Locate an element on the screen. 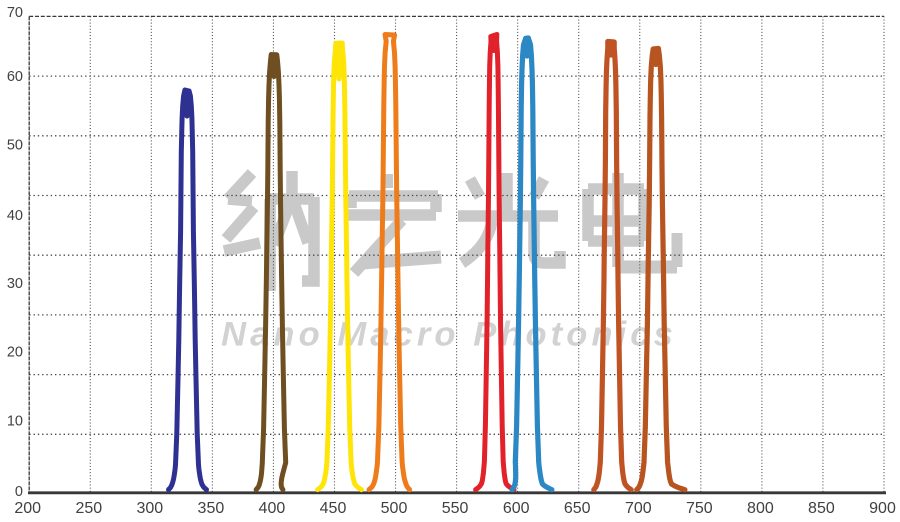 The width and height of the screenshot is (900, 522). svg-text: 250 is located at coordinates (88, 508).